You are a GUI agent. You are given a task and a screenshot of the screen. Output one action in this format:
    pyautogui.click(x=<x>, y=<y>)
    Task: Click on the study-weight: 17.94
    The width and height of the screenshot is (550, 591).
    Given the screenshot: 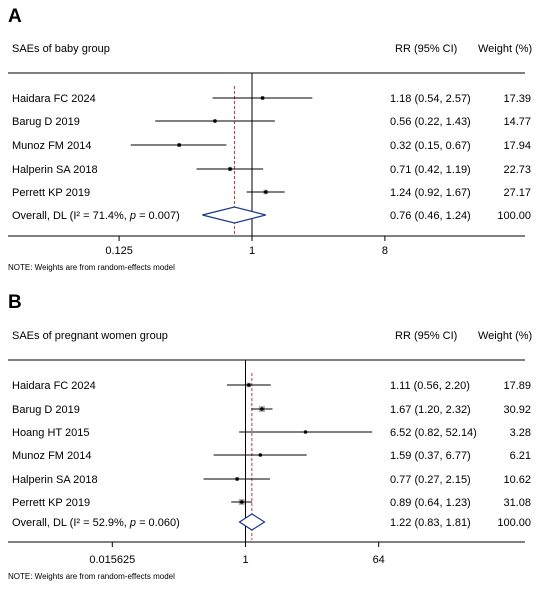 What is the action you would take?
    pyautogui.click(x=517, y=146)
    